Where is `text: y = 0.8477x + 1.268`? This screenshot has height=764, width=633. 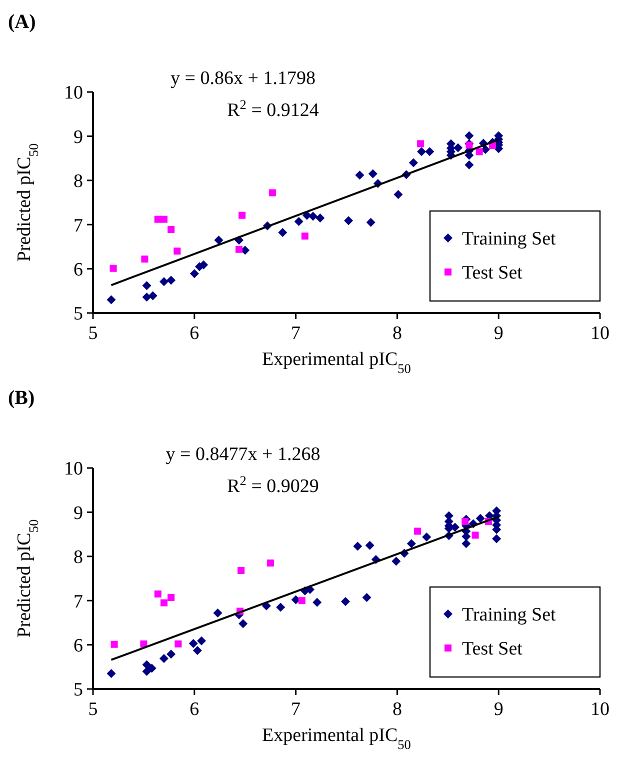 text: y = 0.8477x + 1.268 is located at coordinates (243, 454).